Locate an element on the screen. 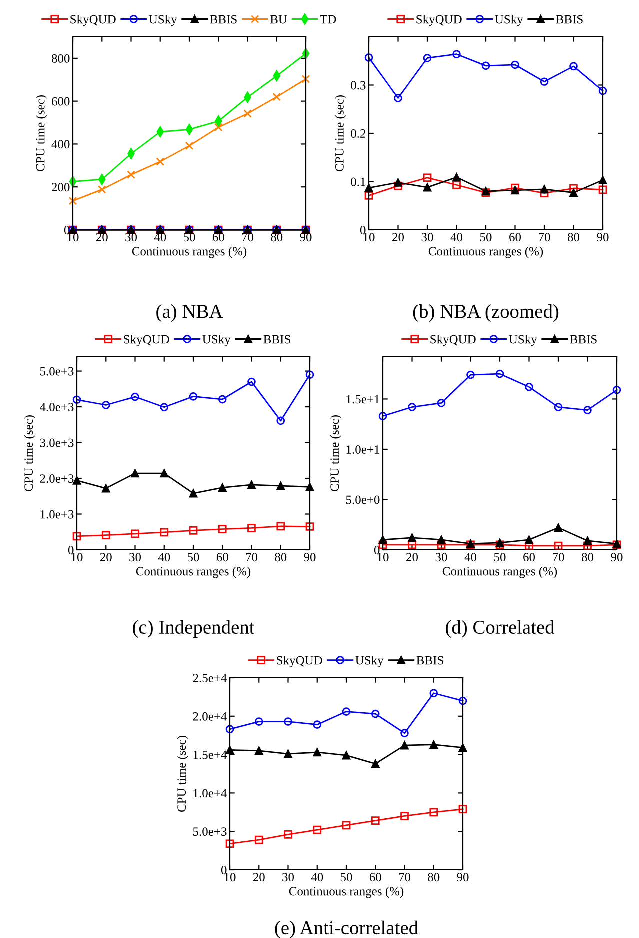  y-tick-label: 0.1 is located at coordinates (358, 182).